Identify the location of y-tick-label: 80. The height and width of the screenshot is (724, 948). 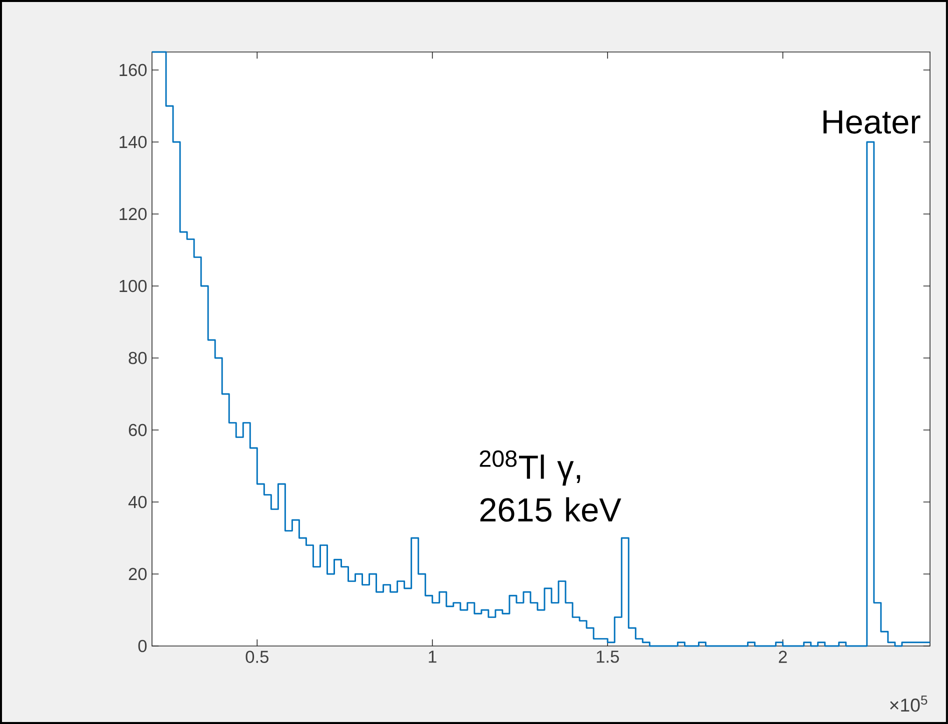
(137, 358).